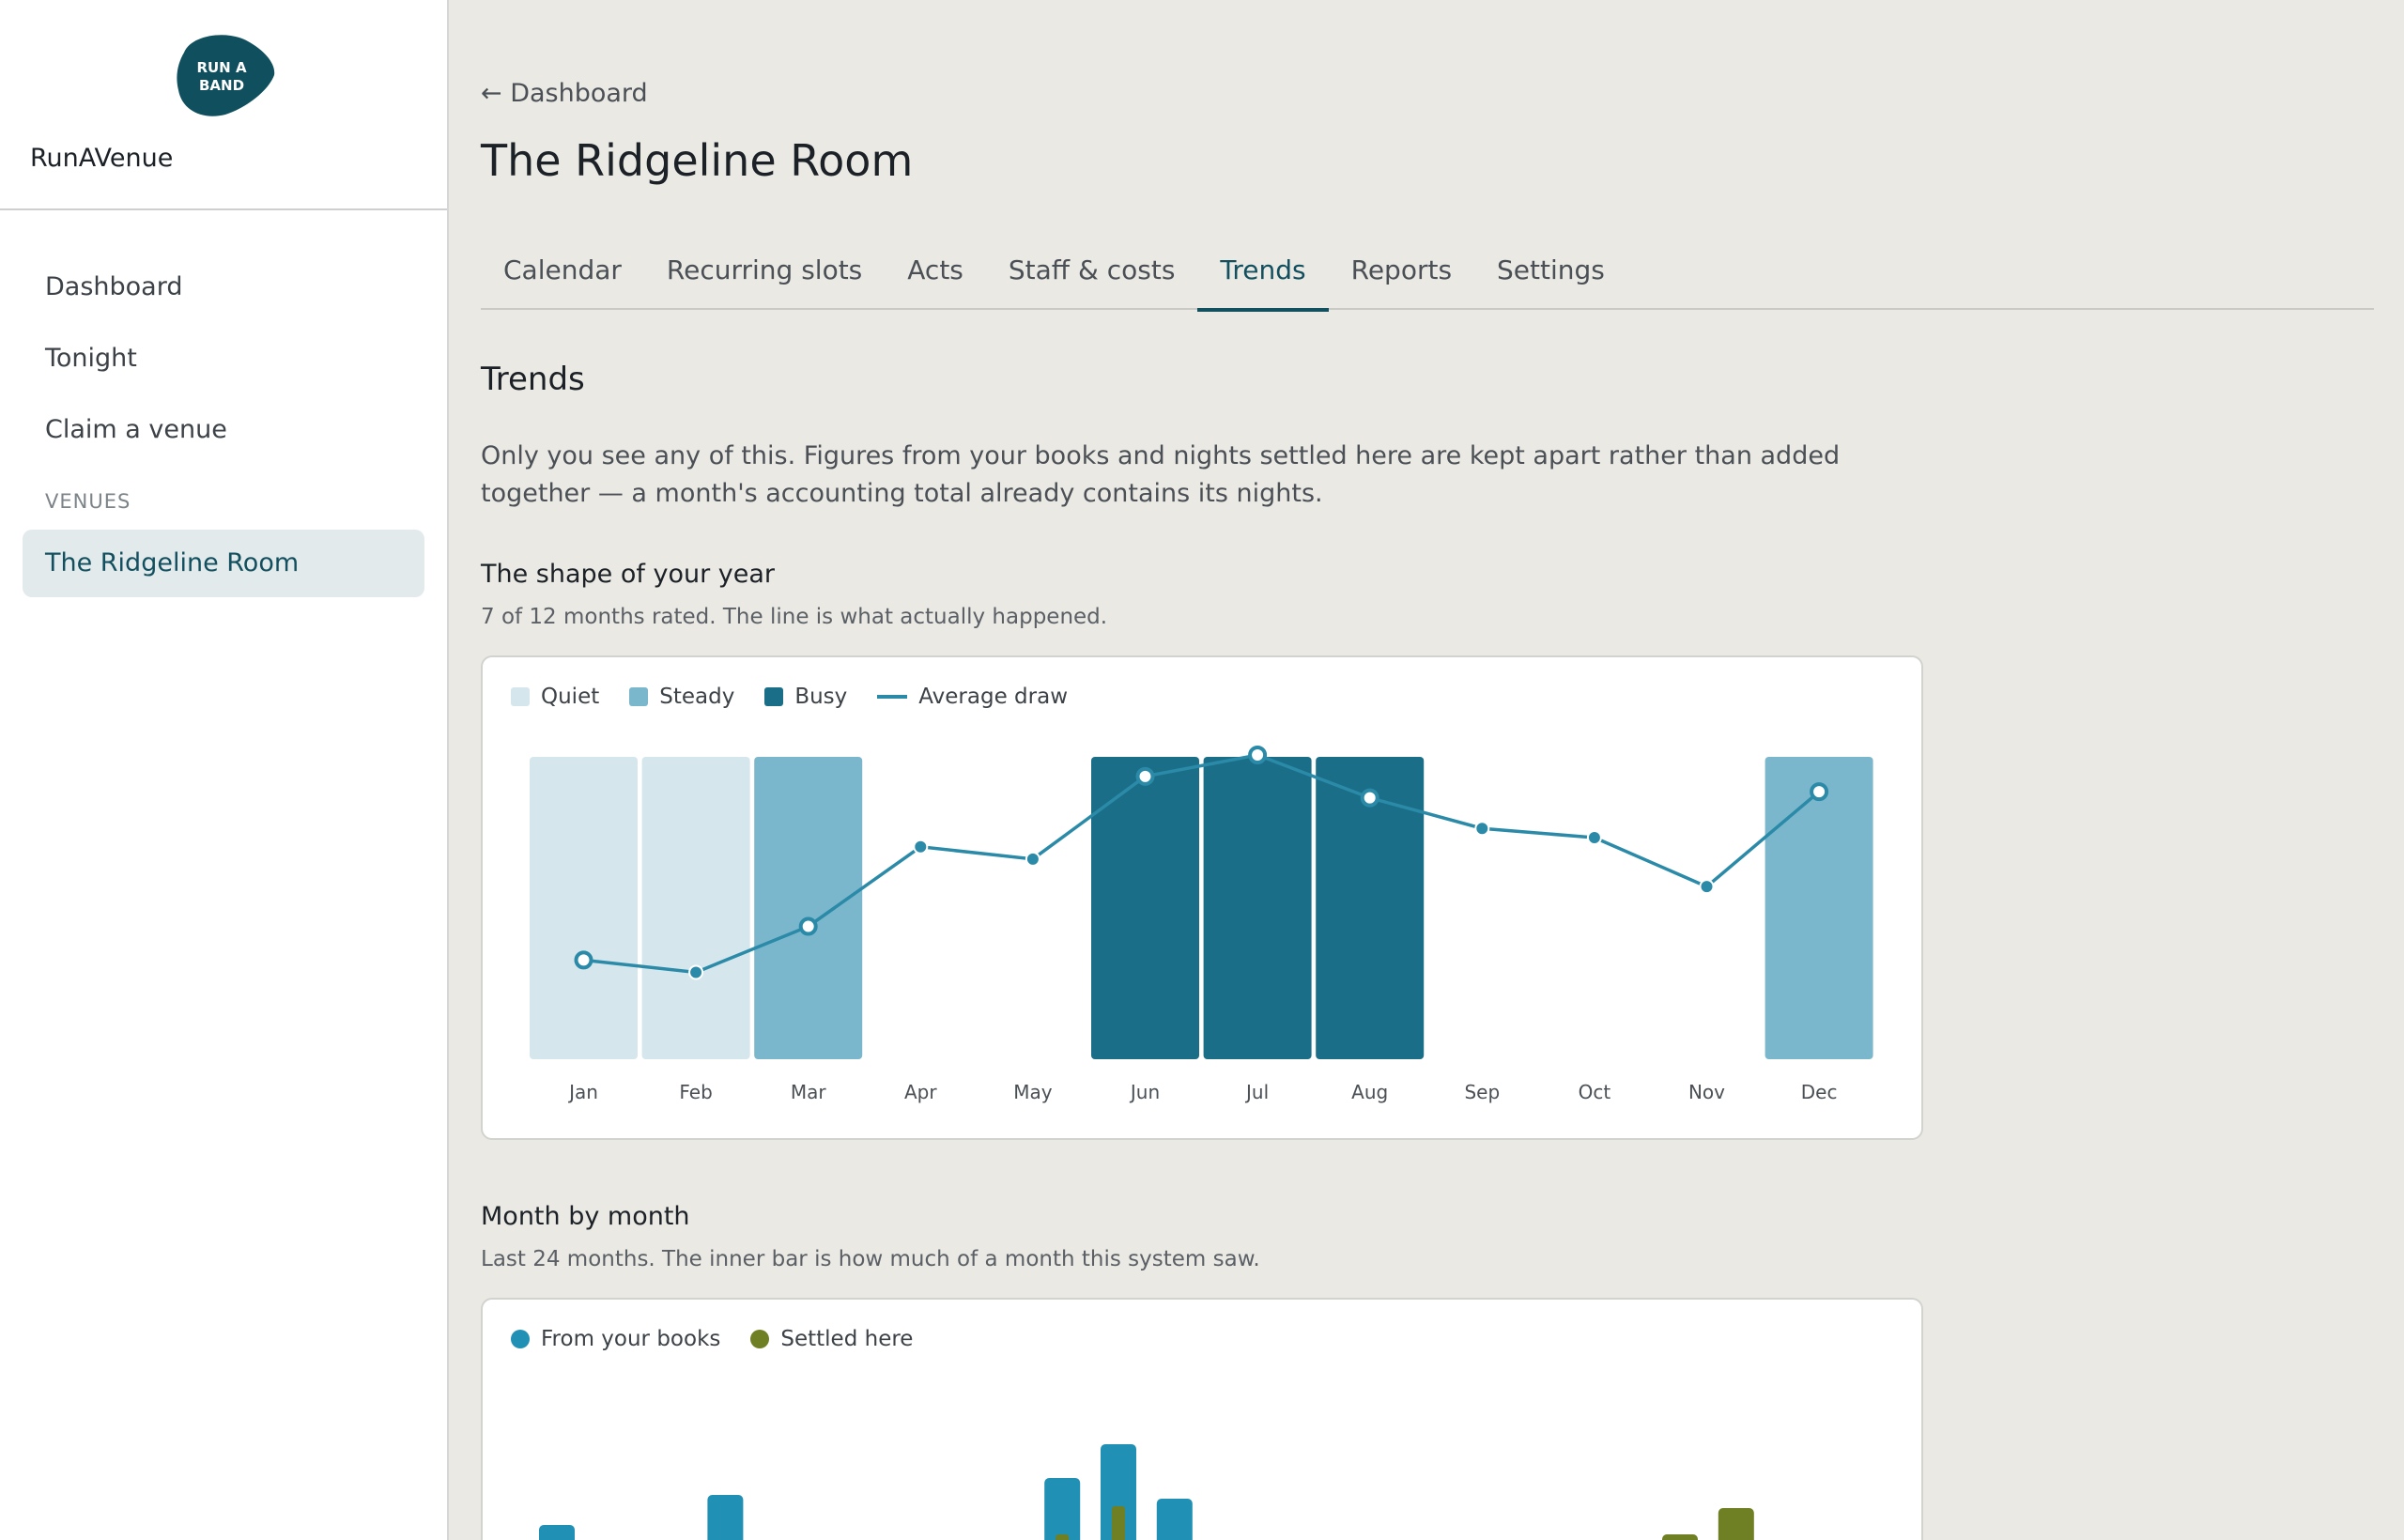  Describe the element at coordinates (221, 85) in the screenshot. I see `brand-logo-text-line2: BAND` at that location.